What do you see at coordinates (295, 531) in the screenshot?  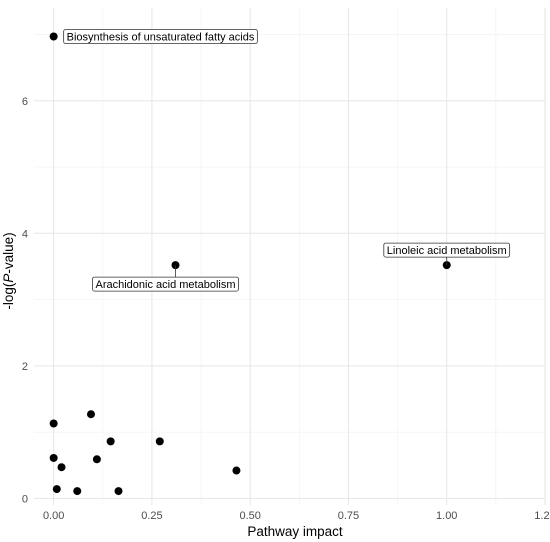 I see `x-axis-title: Pathway impact` at bounding box center [295, 531].